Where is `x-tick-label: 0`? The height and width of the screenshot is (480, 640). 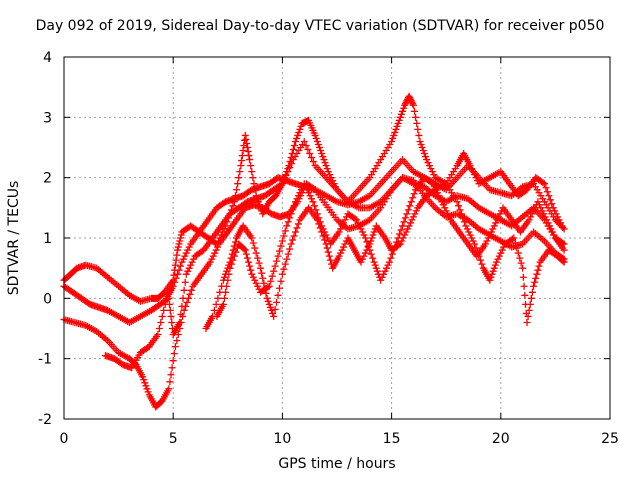 x-tick-label: 0 is located at coordinates (64, 439).